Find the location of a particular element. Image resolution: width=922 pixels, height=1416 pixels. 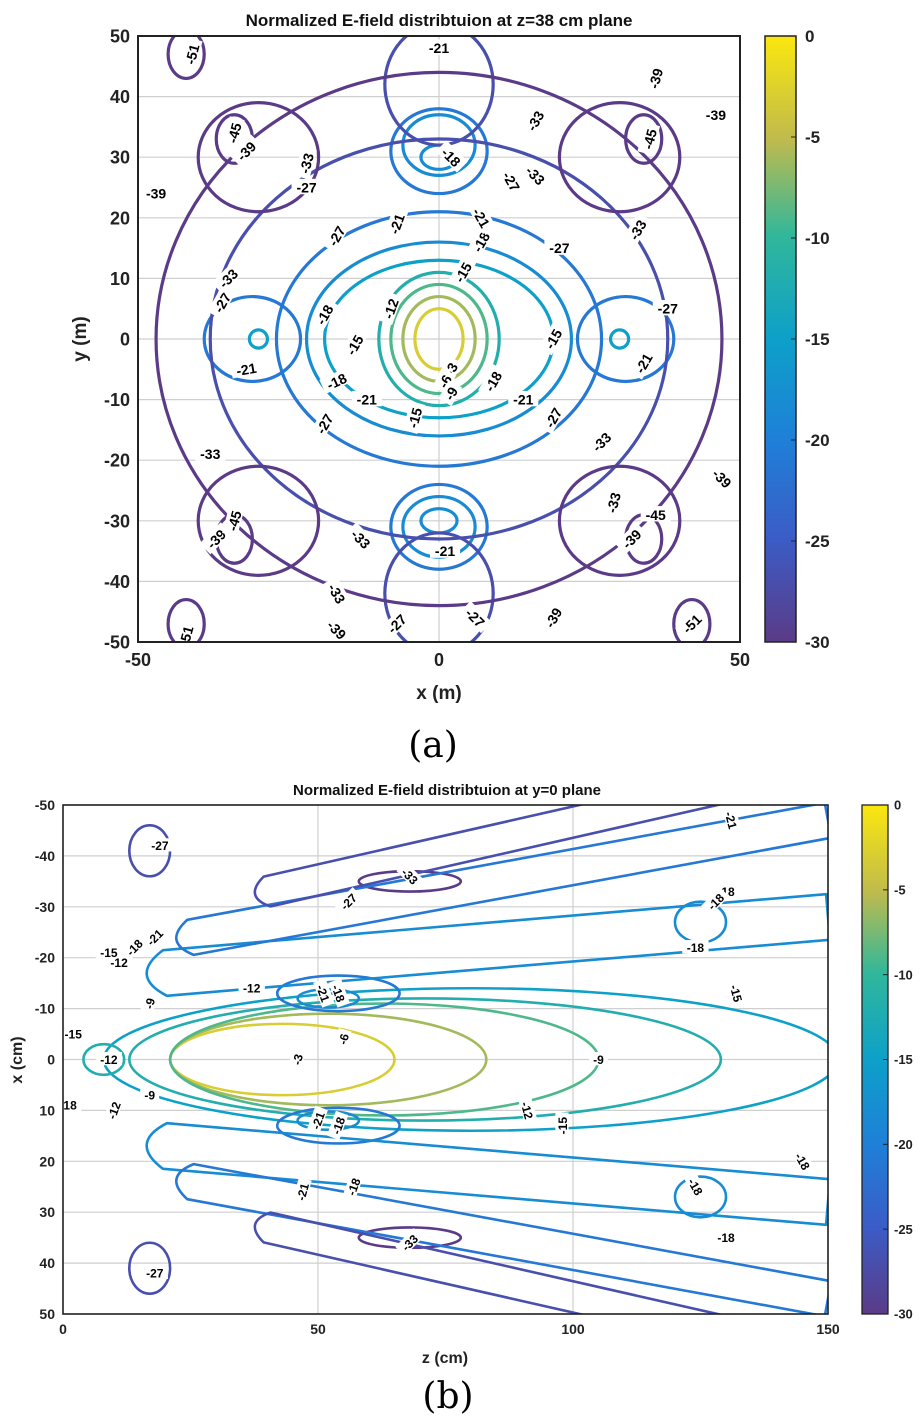

y-tick-label: -50 is located at coordinates (45, 805).